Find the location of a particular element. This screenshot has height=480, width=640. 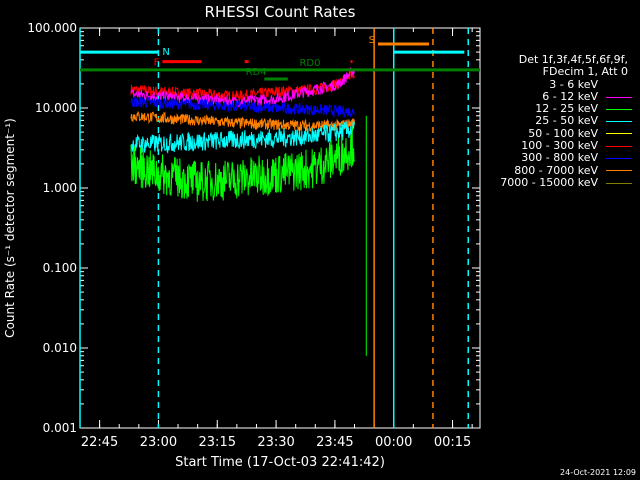

x-axis-label: Start Time (17-Oct-03 22:41:42) is located at coordinates (280, 462).